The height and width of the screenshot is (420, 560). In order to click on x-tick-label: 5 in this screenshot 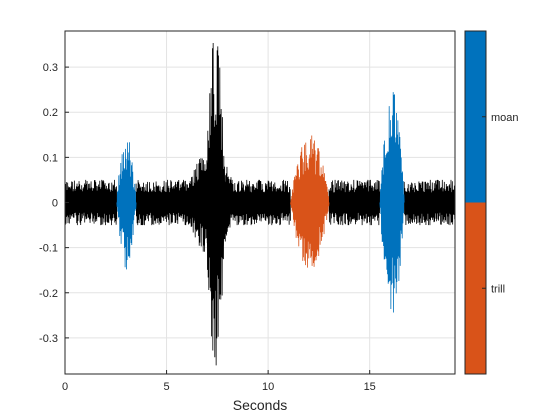, I will do `click(167, 387)`.